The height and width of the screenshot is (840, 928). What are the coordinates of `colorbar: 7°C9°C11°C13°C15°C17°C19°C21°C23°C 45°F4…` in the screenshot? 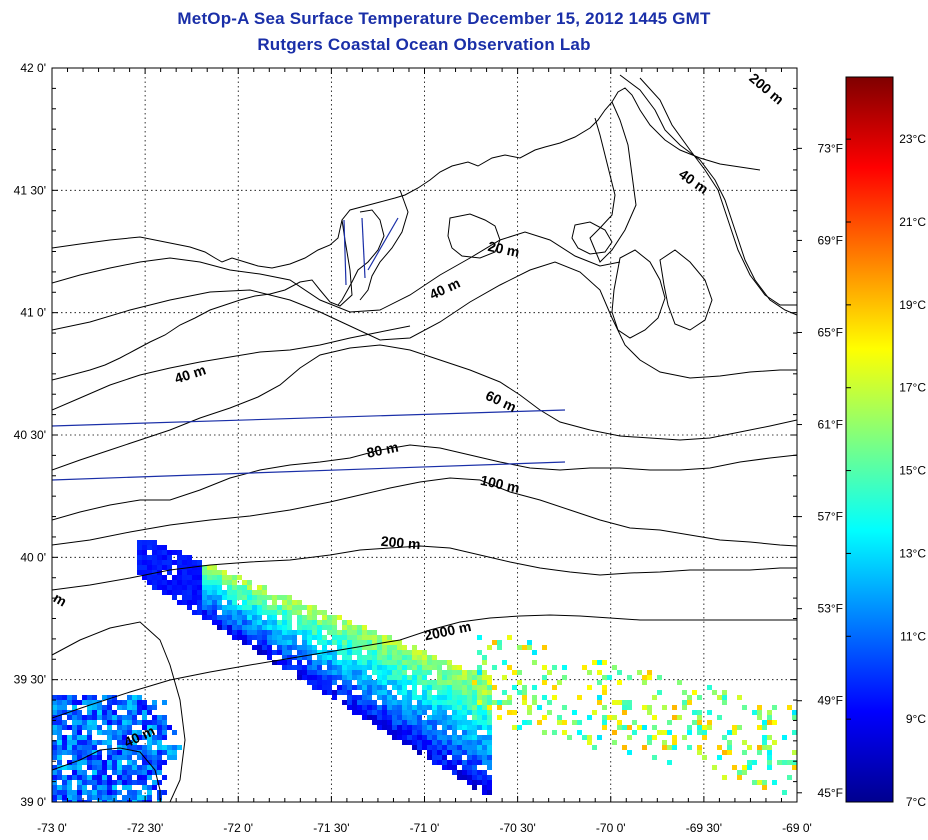 It's located at (861, 442).